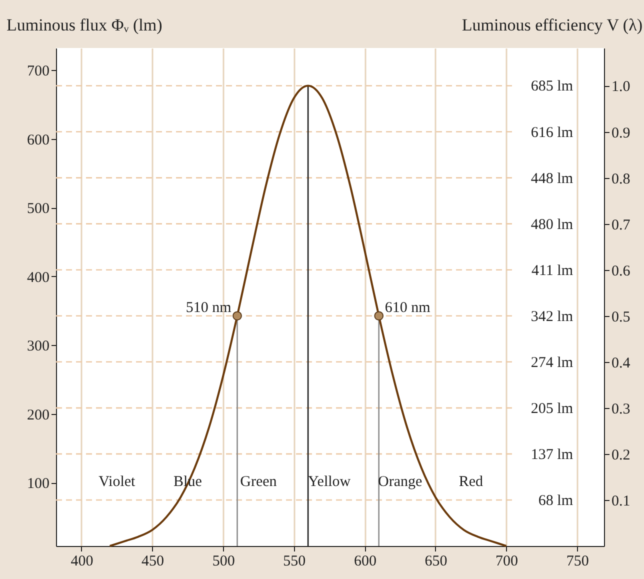 This screenshot has width=644, height=579. I want to click on x-tick-label: 750, so click(577, 562).